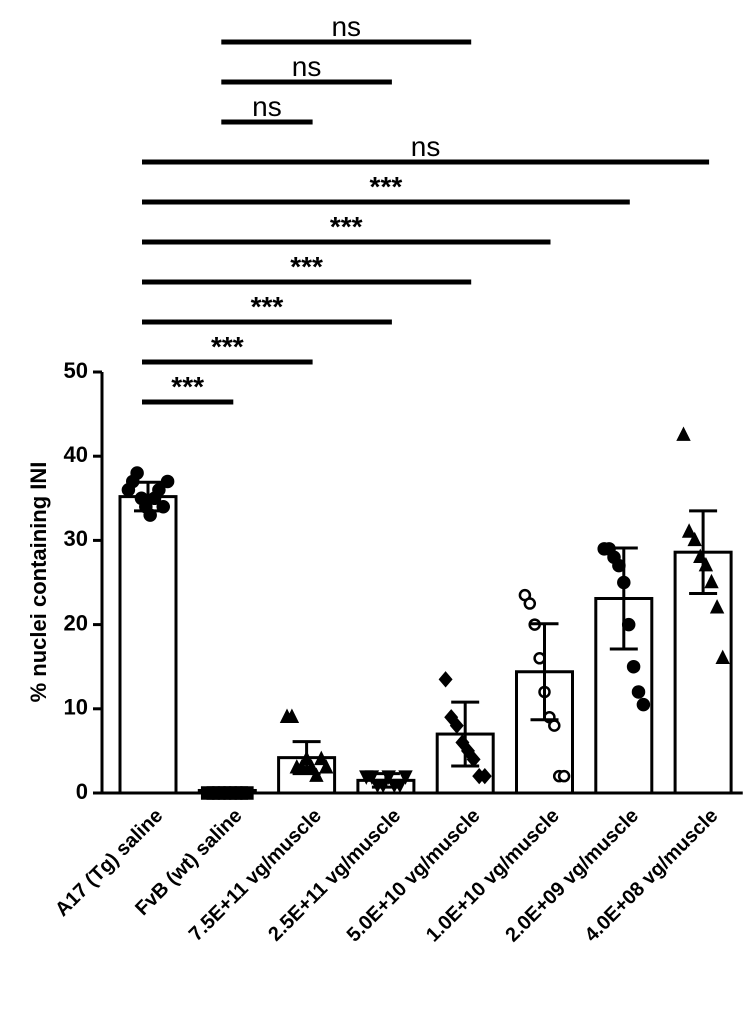 The height and width of the screenshot is (1022, 754). Describe the element at coordinates (38, 582) in the screenshot. I see `y-axis-label: % nuclei containing INI` at that location.